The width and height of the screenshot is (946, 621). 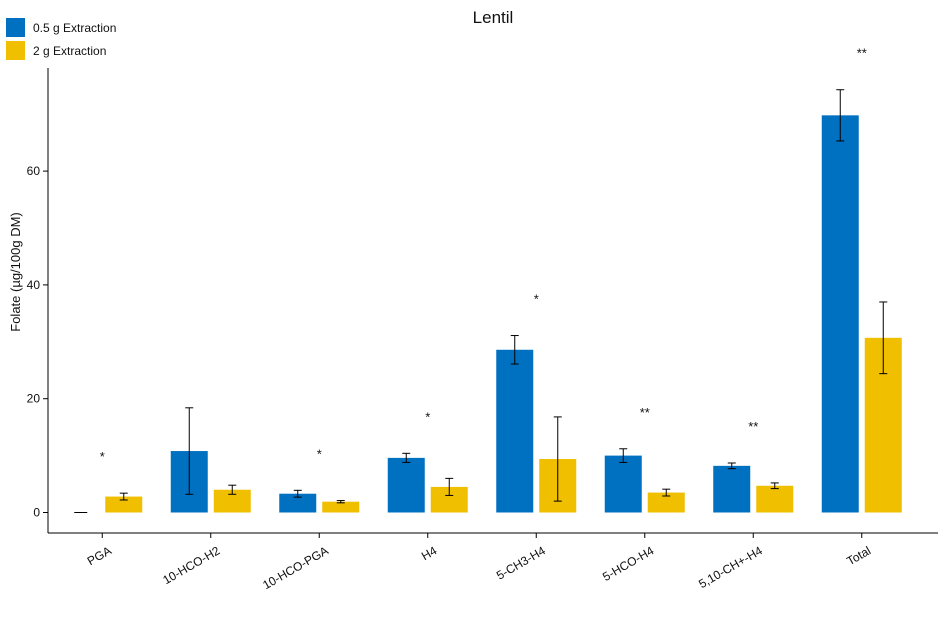 I want to click on y-tick-label: 40, so click(x=34, y=285).